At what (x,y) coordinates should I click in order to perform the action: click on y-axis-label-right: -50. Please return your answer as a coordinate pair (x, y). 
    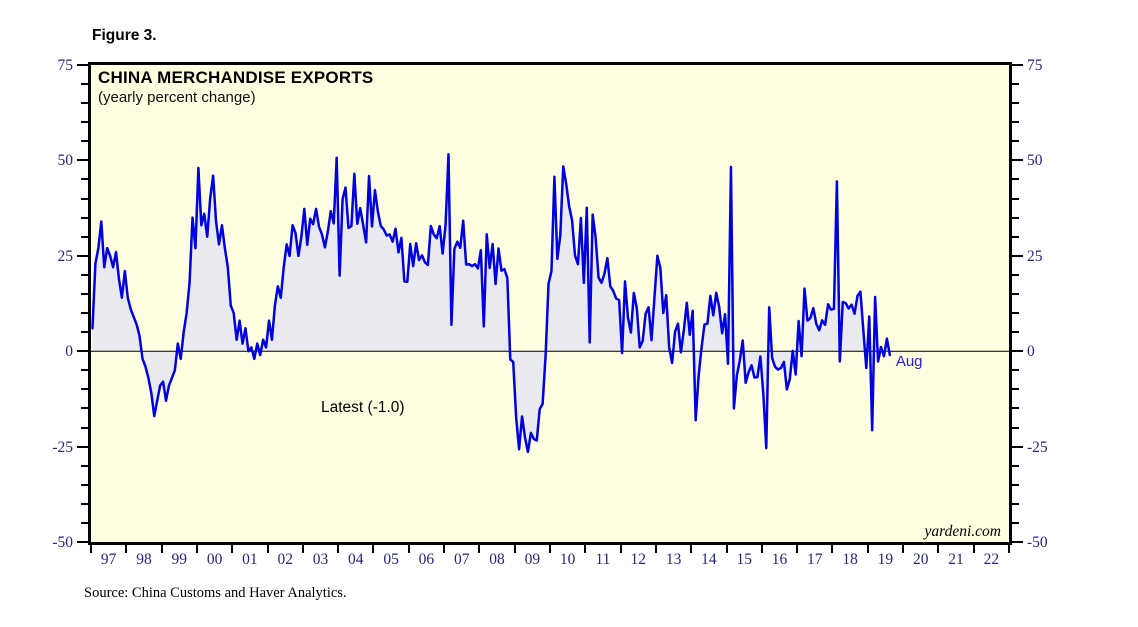
    Looking at the image, I should click on (1037, 542).